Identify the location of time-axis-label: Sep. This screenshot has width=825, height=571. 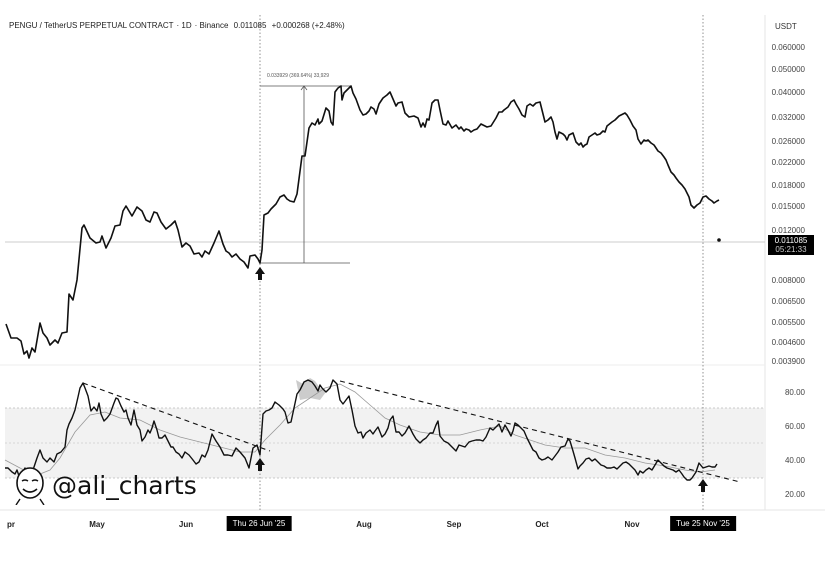
(454, 524).